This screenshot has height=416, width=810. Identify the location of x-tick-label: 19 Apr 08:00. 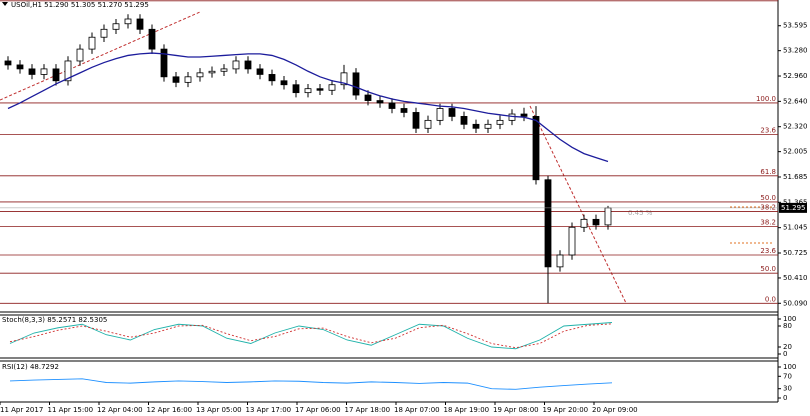
(516, 410).